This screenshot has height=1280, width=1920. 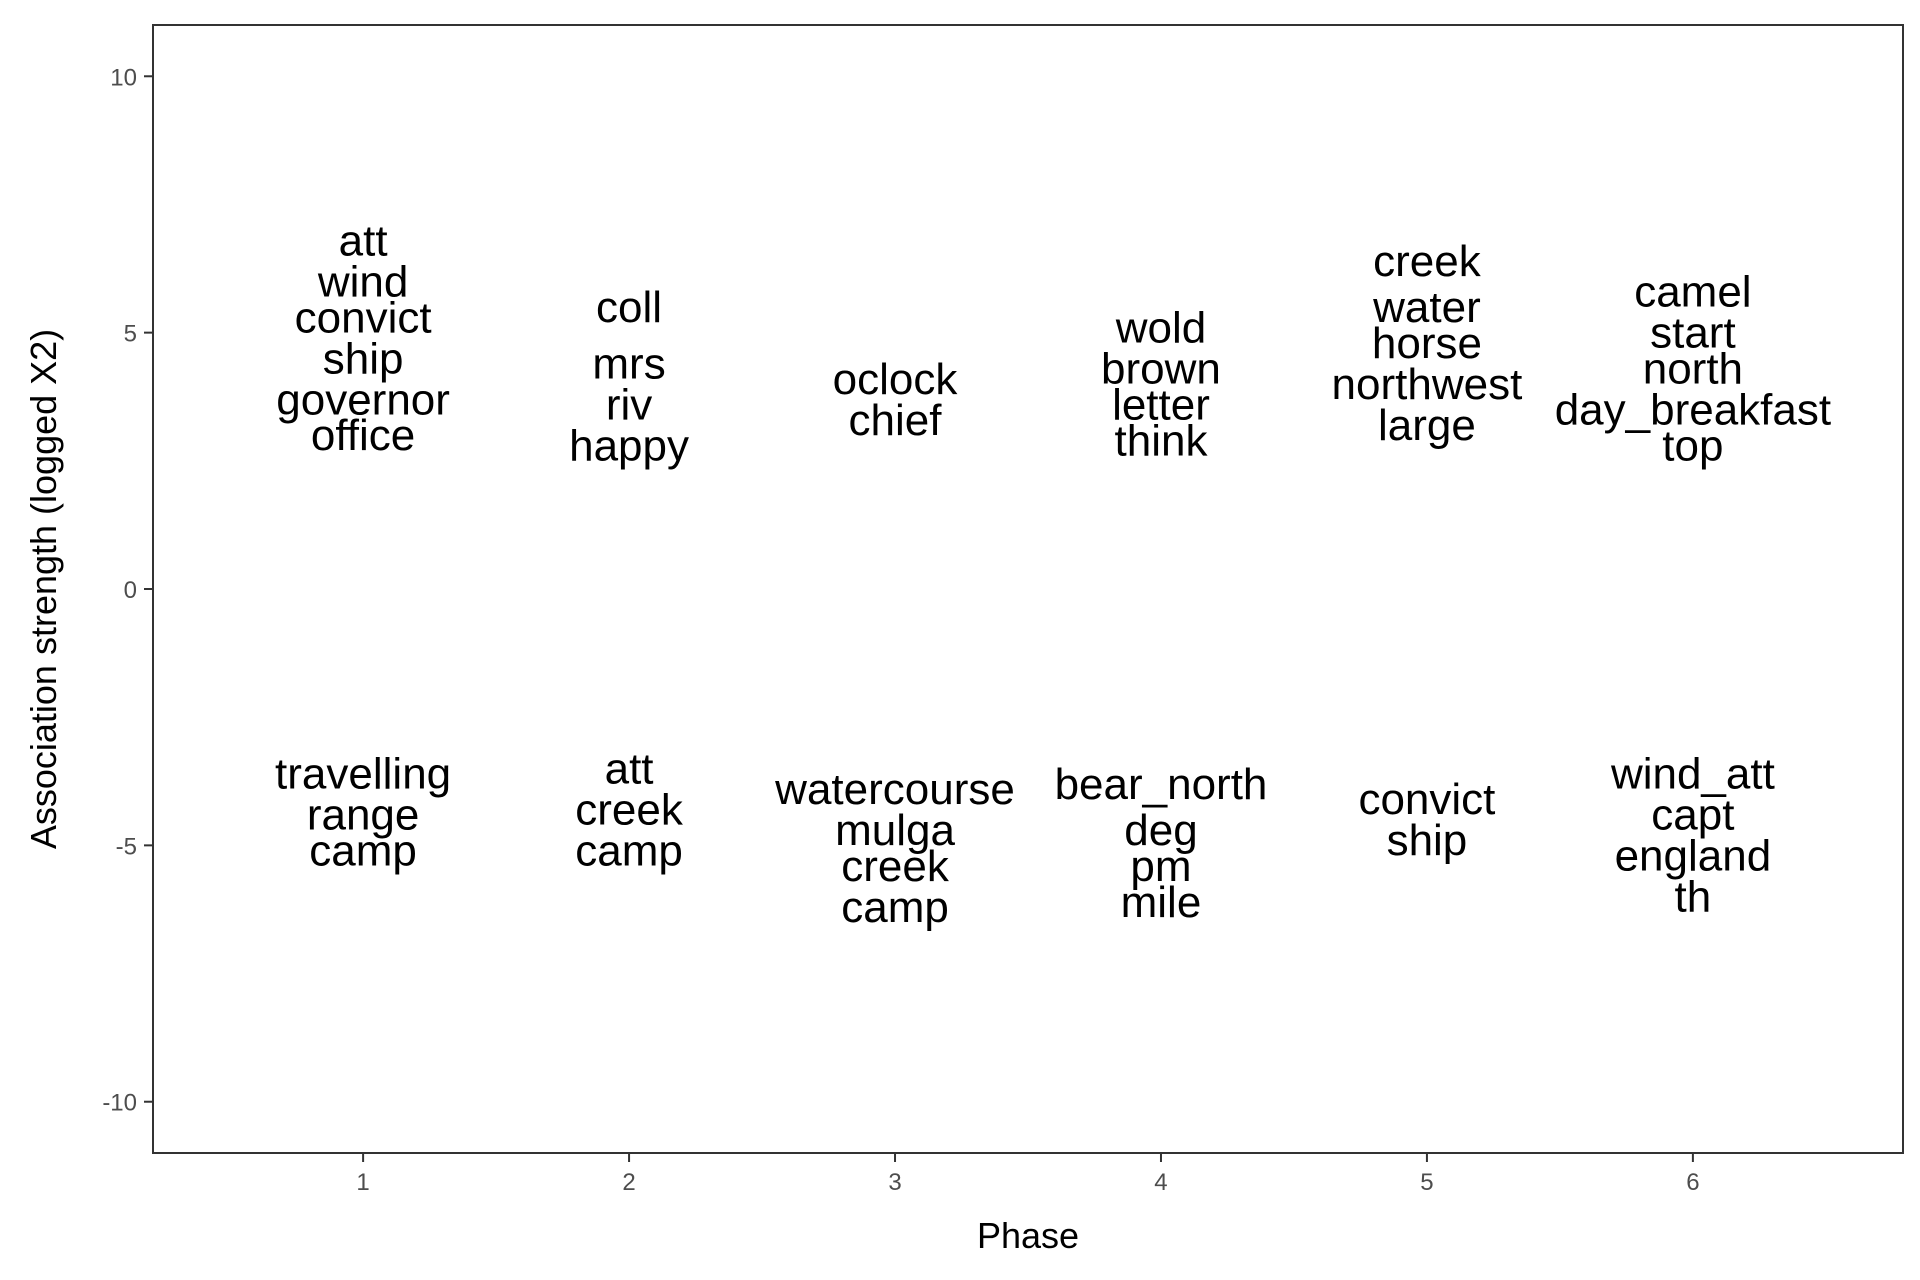 What do you see at coordinates (1427, 840) in the screenshot?
I see `word-label-phase-5: ship` at bounding box center [1427, 840].